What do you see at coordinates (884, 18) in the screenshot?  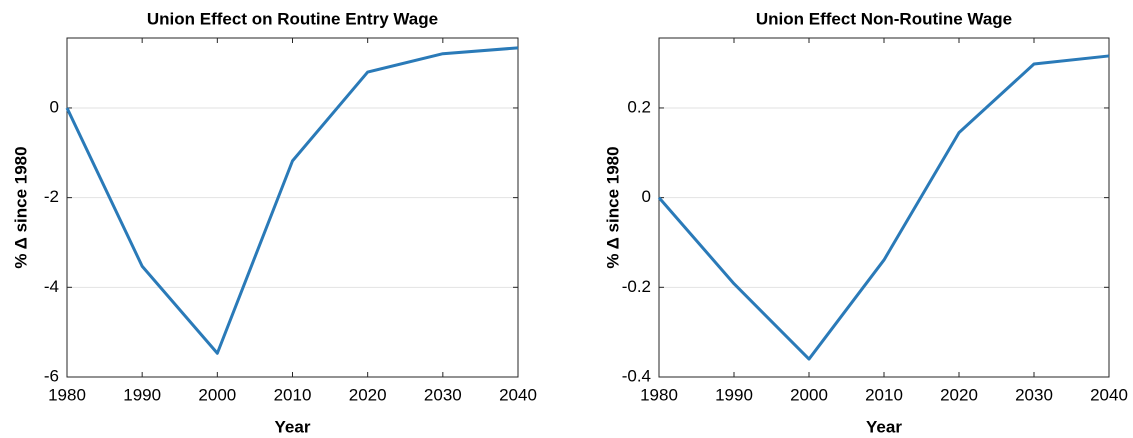 I see `title: Union Effect Non-Routine Wage` at bounding box center [884, 18].